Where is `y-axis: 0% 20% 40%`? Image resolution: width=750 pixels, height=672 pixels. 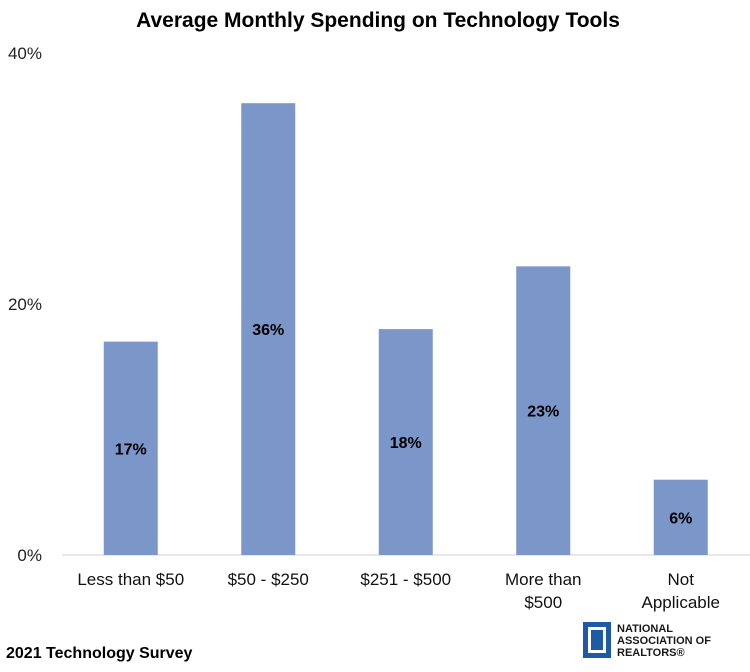 y-axis: 0% 20% 40% is located at coordinates (25, 304).